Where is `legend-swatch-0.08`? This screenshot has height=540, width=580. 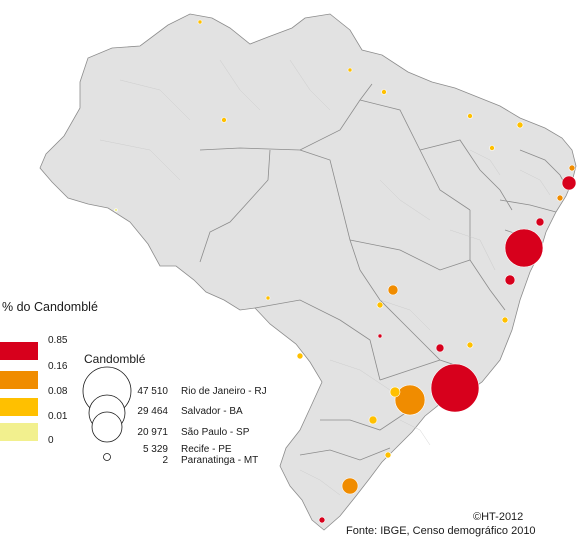
legend-swatch-0.08 is located at coordinates (19, 407).